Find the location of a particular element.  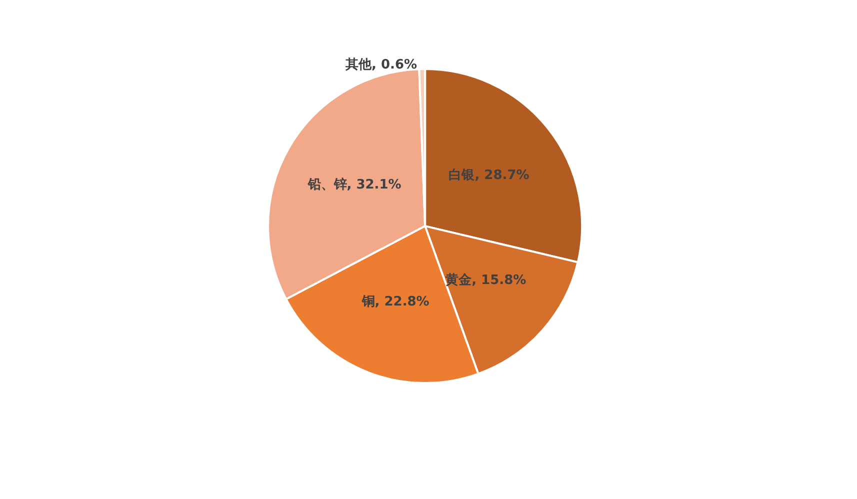

slice-label: 白银, 28.7% is located at coordinates (489, 175).